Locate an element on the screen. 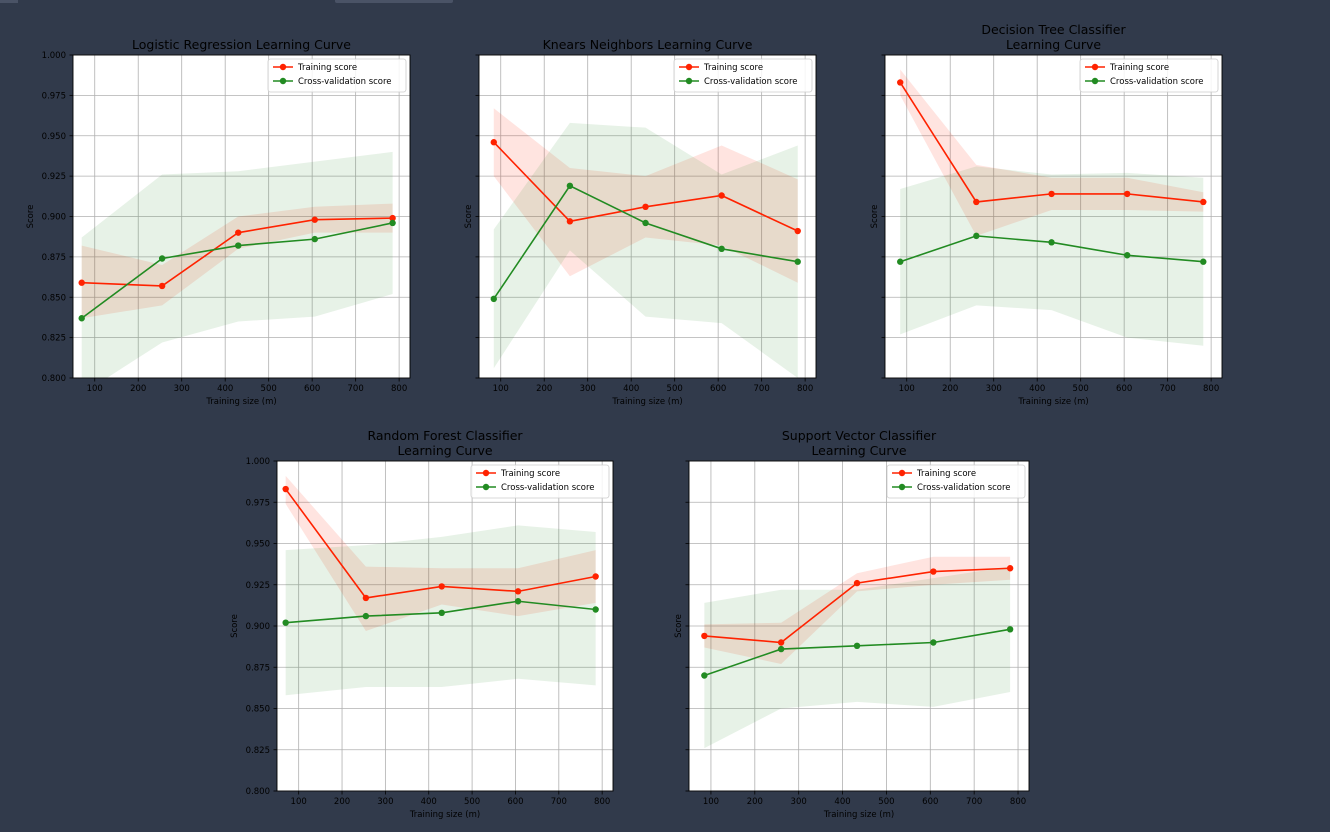 The image size is (1330, 832). x-tick-label: 100 is located at coordinates (299, 802).